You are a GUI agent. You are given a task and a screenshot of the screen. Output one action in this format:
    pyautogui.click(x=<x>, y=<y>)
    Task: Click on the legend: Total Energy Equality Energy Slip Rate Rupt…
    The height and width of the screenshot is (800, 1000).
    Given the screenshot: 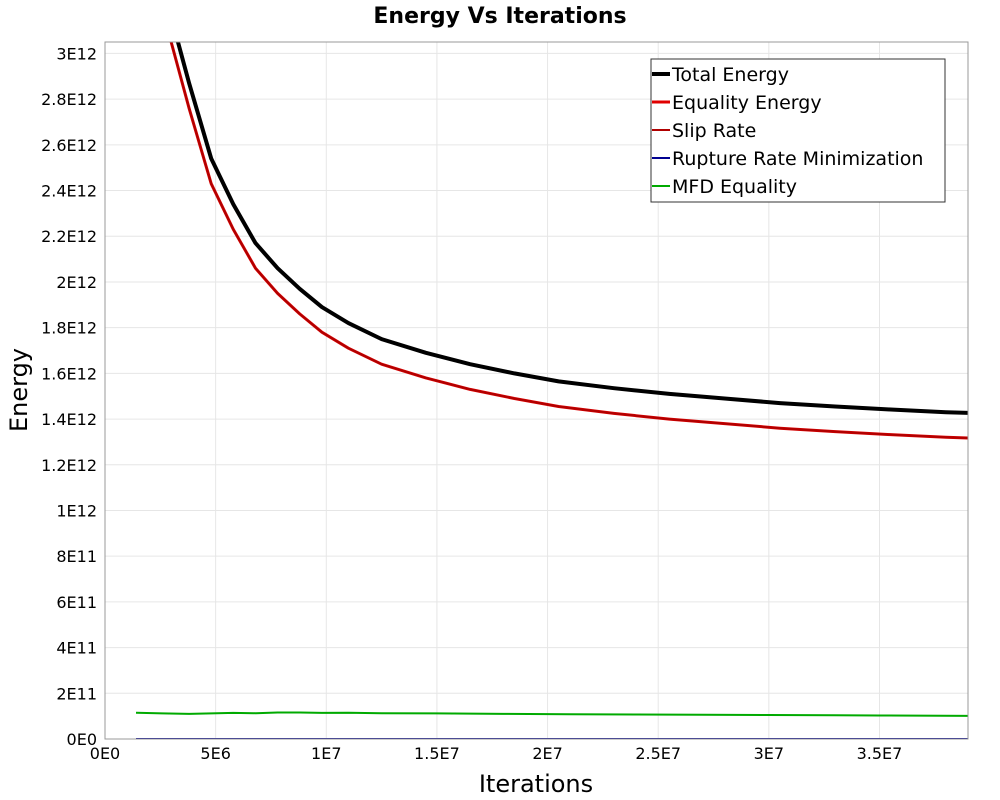 What is the action you would take?
    pyautogui.click(x=798, y=130)
    